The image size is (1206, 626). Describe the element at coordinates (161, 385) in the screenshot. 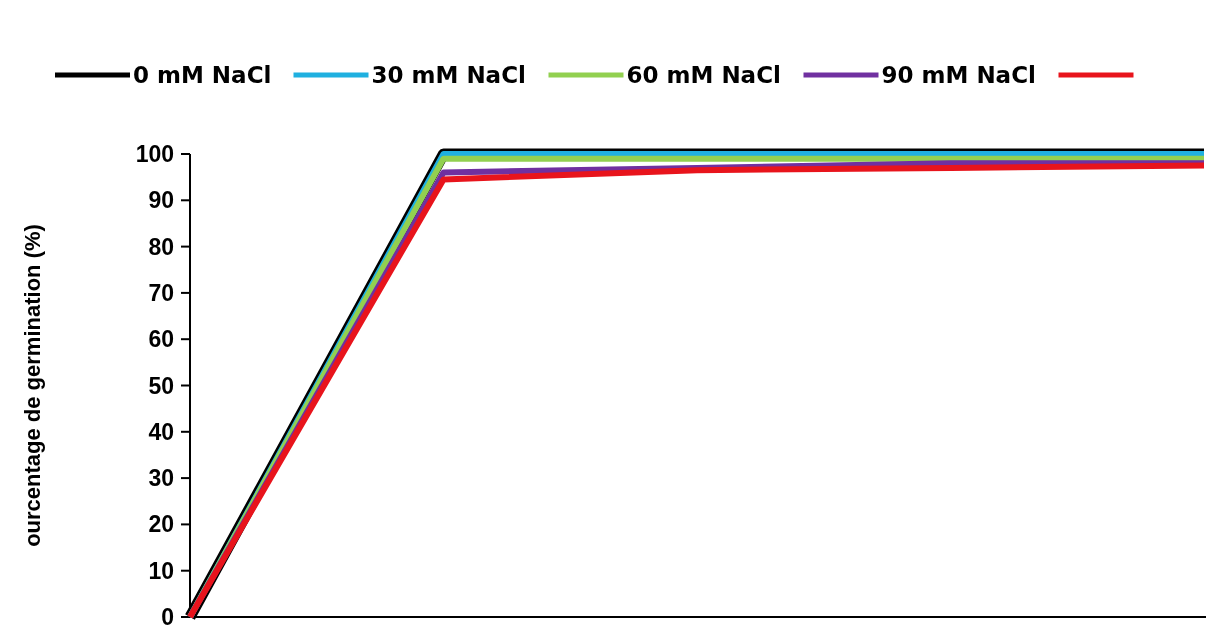

I see `y-tick-label: 50` at that location.